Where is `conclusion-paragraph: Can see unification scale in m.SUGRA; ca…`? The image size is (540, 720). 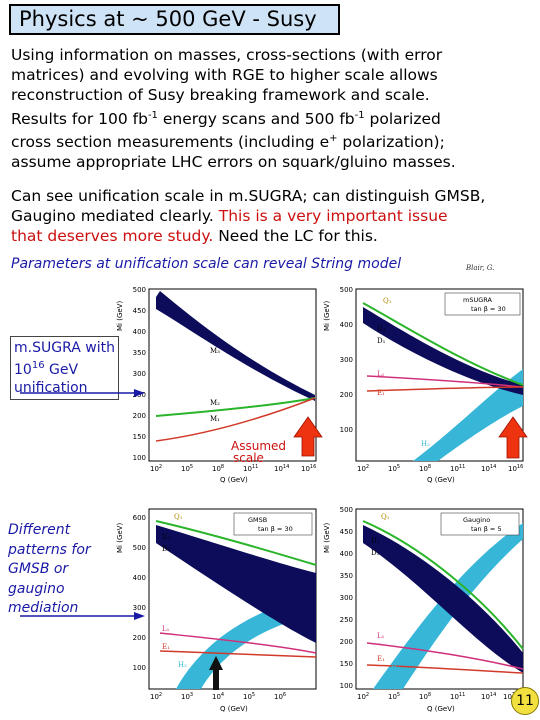
conclusion-paragraph: Can see unification scale in m.SUGRA; ca… is located at coordinates (248, 216).